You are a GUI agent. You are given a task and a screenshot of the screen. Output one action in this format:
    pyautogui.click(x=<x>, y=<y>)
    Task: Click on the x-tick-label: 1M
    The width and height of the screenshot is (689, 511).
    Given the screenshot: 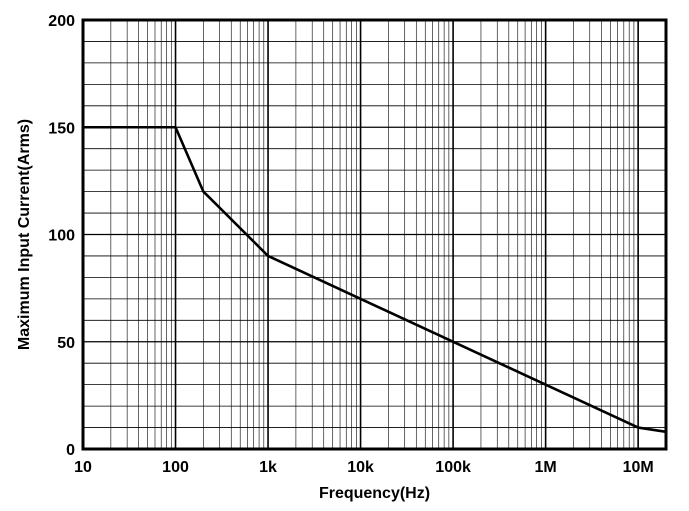 What is the action you would take?
    pyautogui.click(x=546, y=467)
    